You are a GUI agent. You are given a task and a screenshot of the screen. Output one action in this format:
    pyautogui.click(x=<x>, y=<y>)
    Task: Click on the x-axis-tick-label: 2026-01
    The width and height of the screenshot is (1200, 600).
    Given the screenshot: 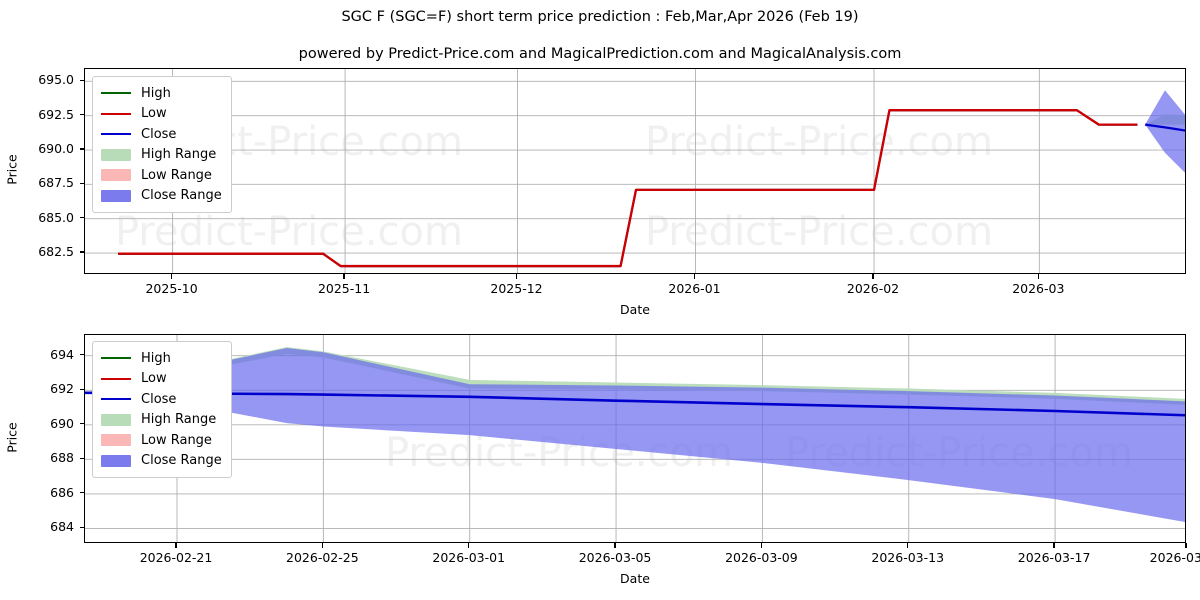 What is the action you would take?
    pyautogui.click(x=694, y=288)
    